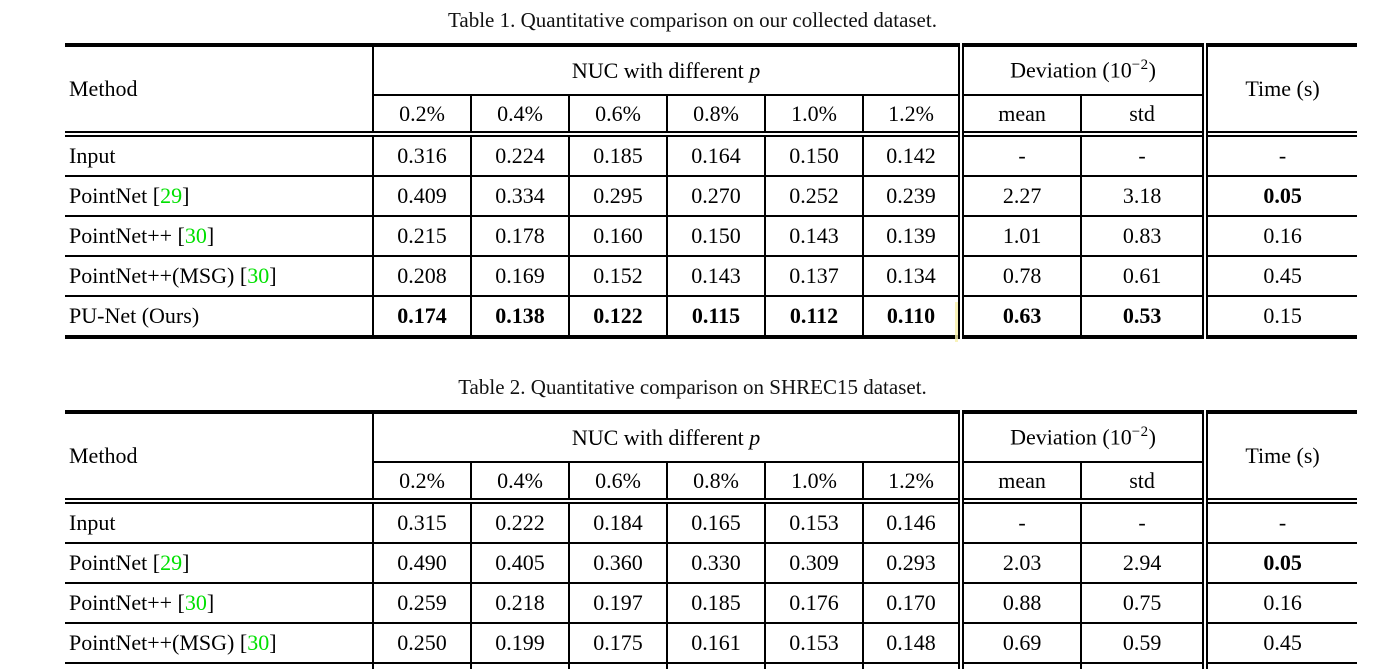 This screenshot has width=1385, height=669. I want to click on std-value-cell: 3.18, so click(1143, 195).